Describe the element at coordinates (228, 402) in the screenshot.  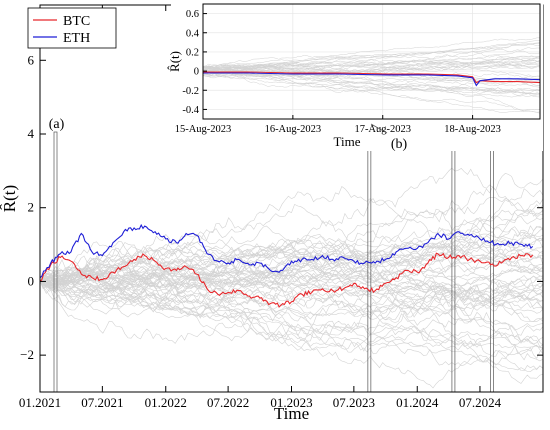
I see `x-tick-label: 07.2022` at that location.